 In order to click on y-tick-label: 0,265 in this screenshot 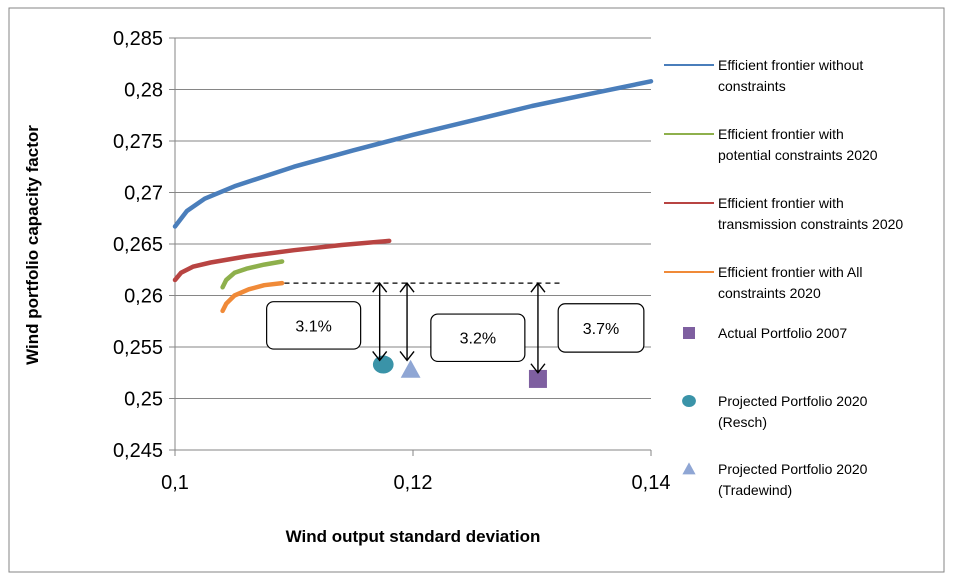, I will do `click(138, 245)`.